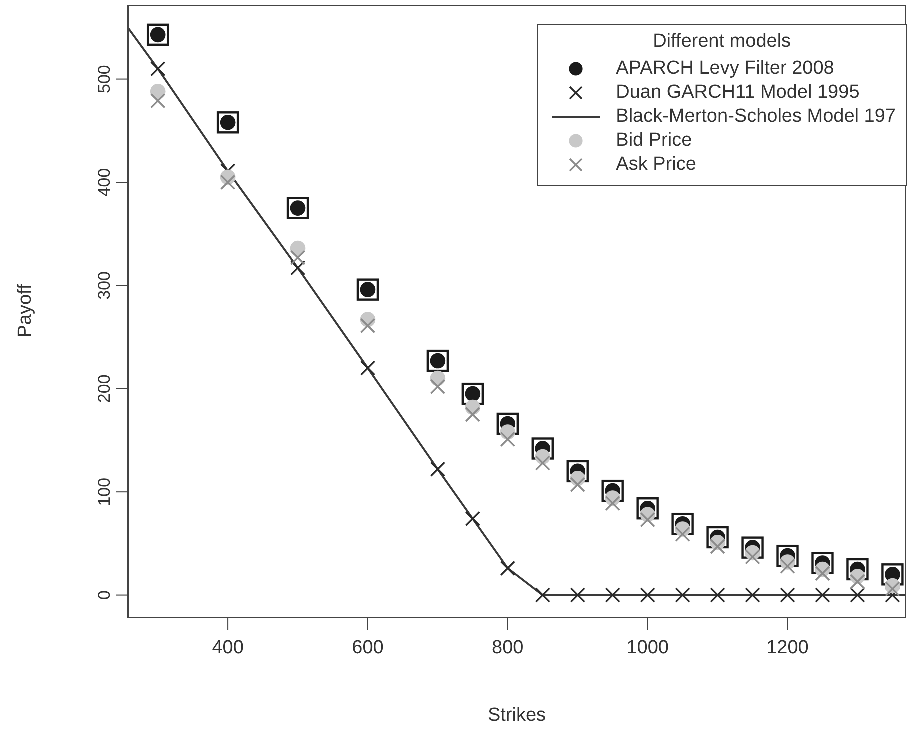  Describe the element at coordinates (104, 595) in the screenshot. I see `y-tick-label: 0` at that location.